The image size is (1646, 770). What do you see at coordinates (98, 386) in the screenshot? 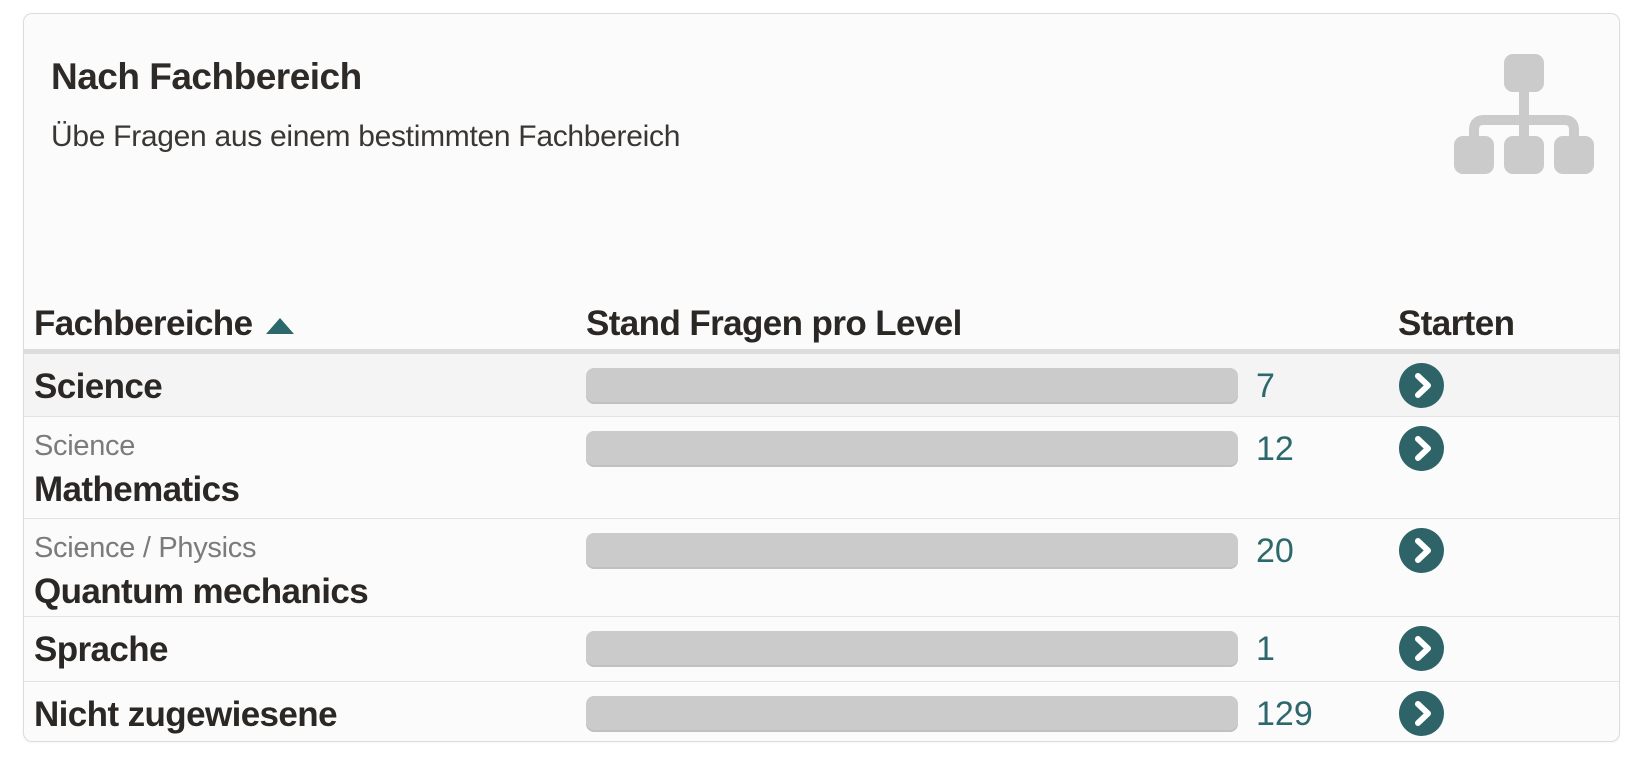
I see `fachbereich-name: Science` at bounding box center [98, 386].